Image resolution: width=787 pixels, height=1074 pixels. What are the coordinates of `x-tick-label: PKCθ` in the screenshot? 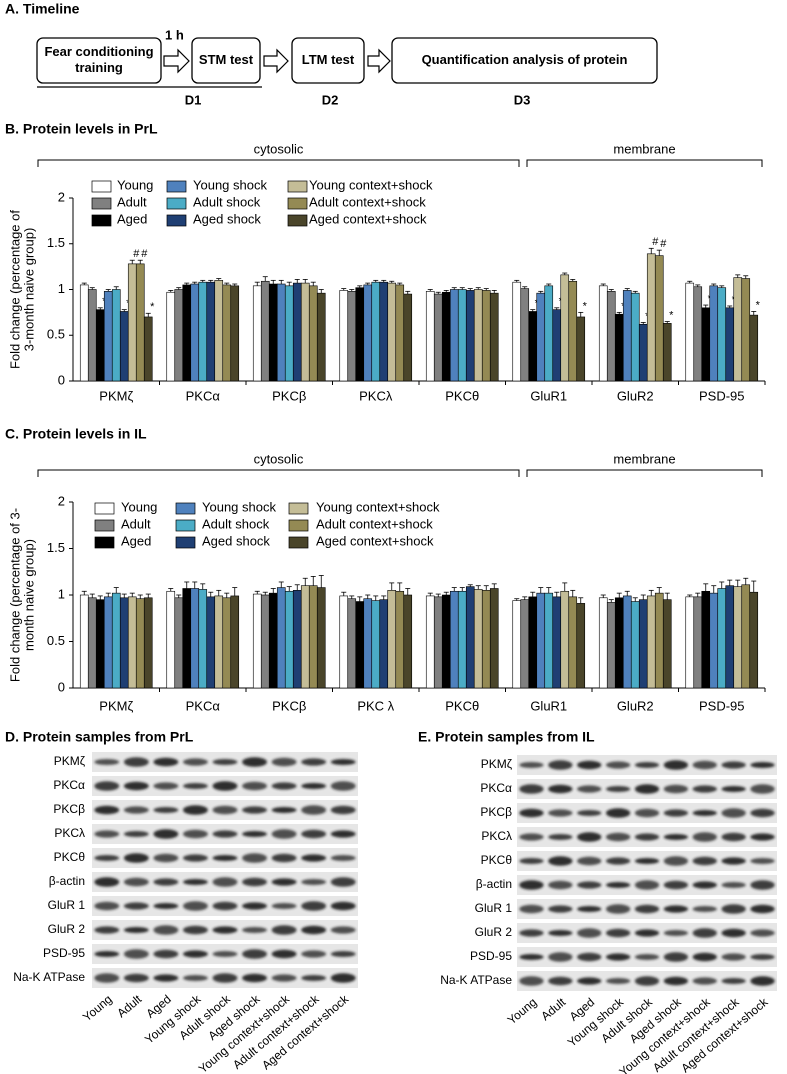 It's located at (462, 705).